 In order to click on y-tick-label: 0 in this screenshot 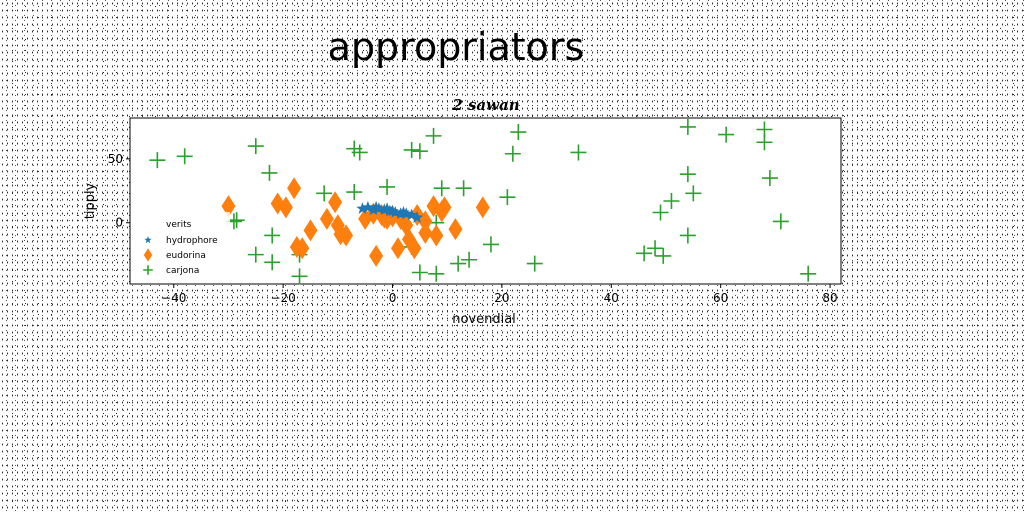, I will do `click(119, 223)`.